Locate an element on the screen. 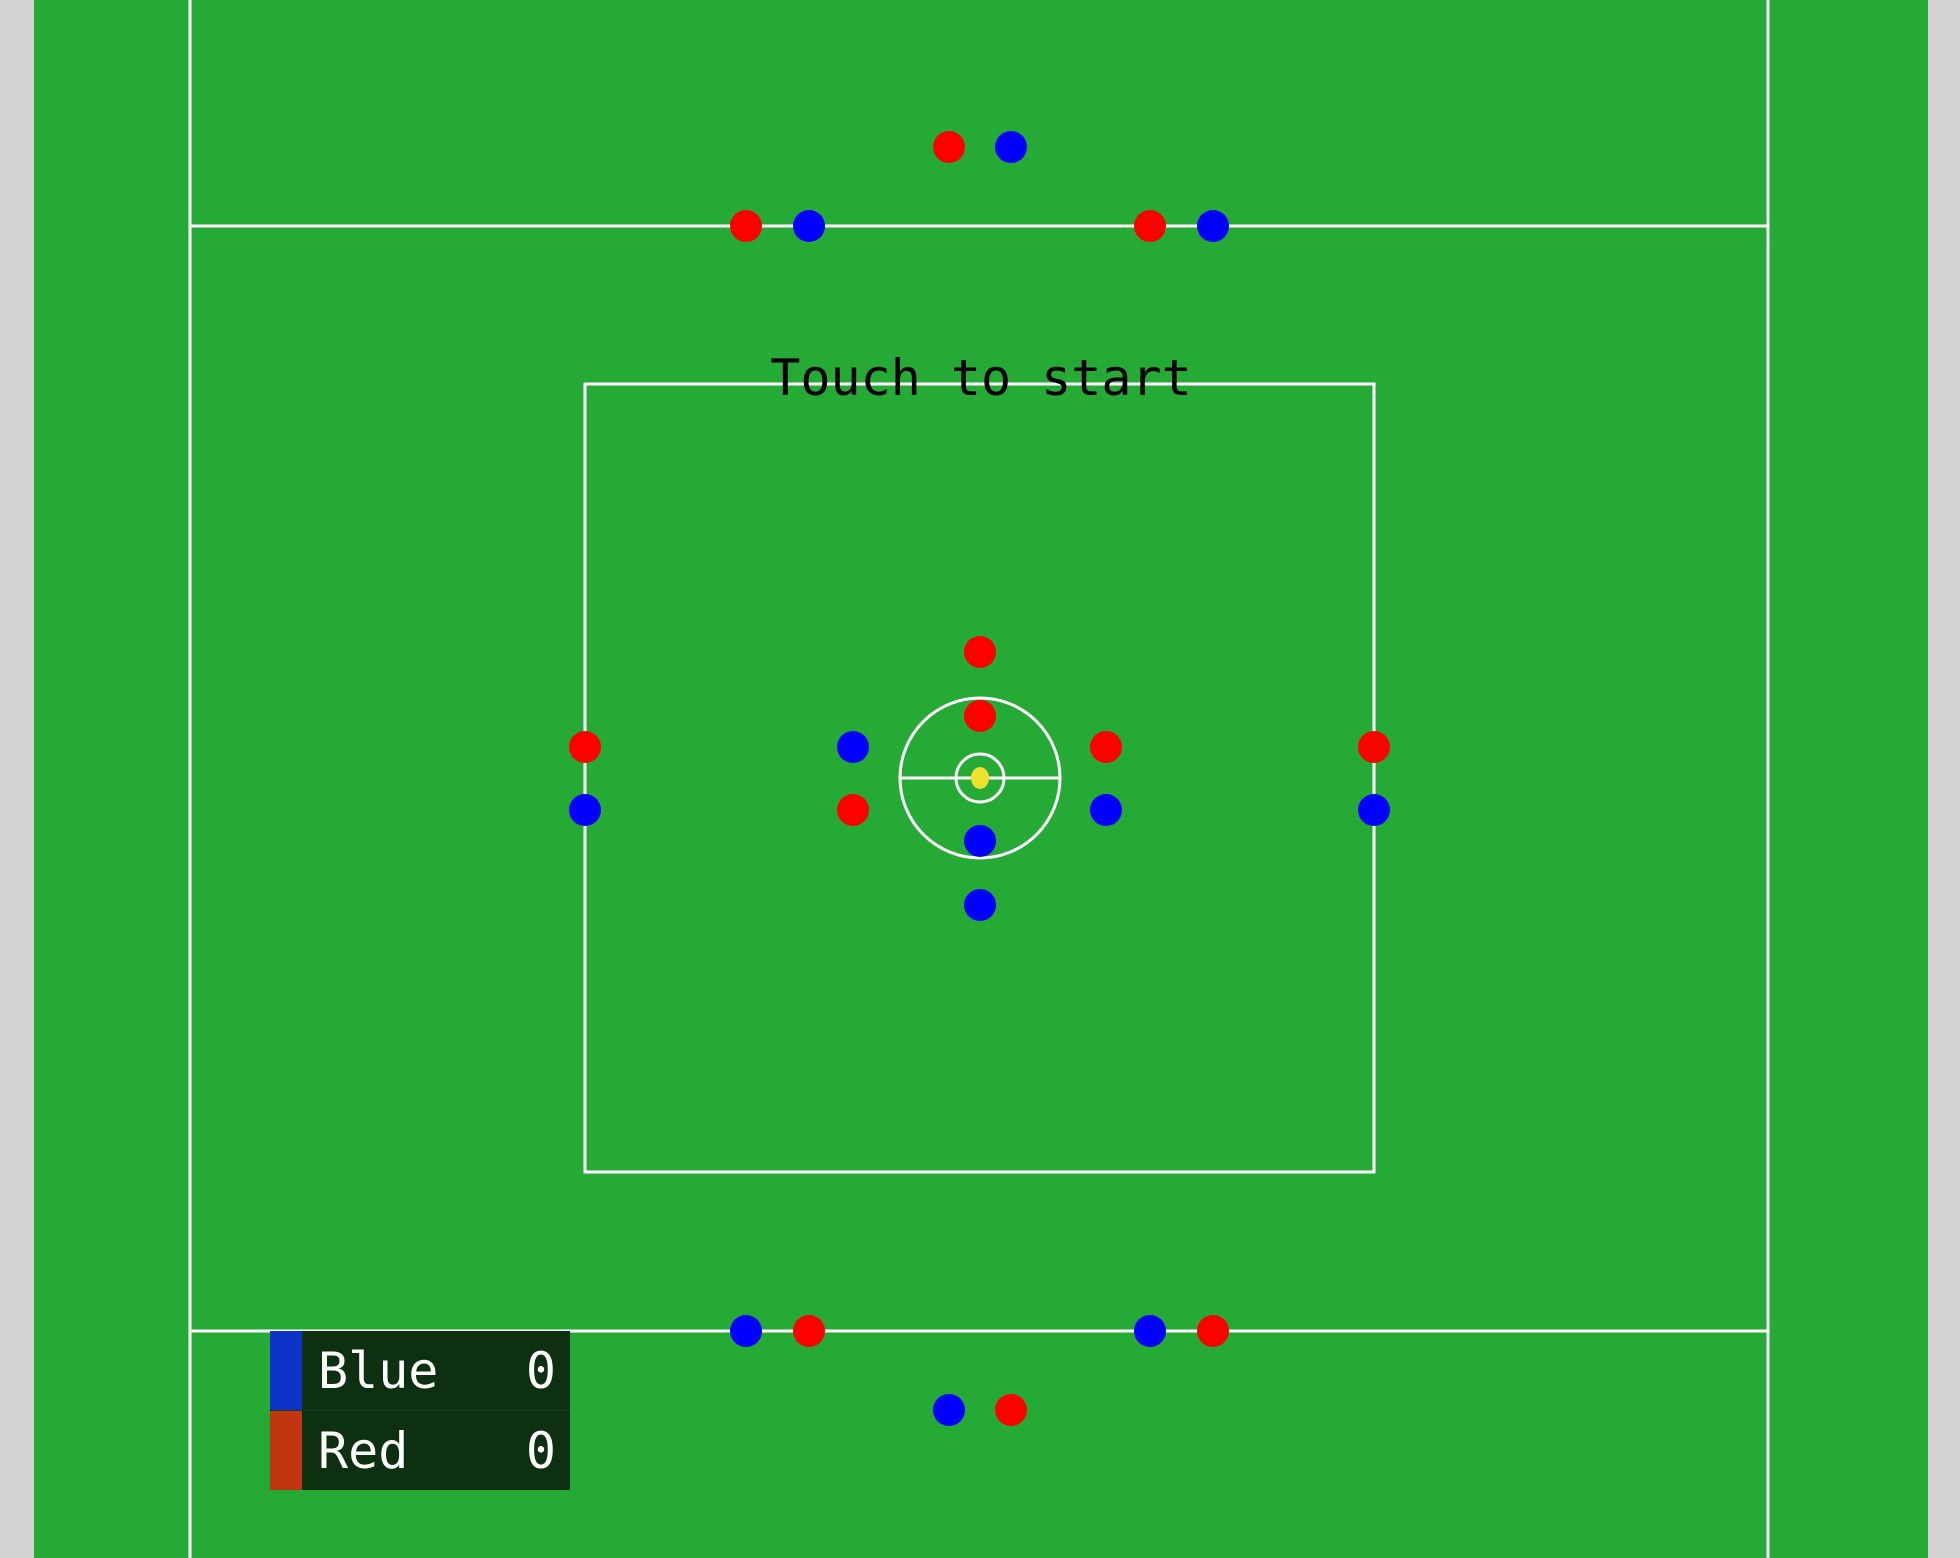 The width and height of the screenshot is (1960, 1558). team-name-blue: Blue is located at coordinates (378, 1370).